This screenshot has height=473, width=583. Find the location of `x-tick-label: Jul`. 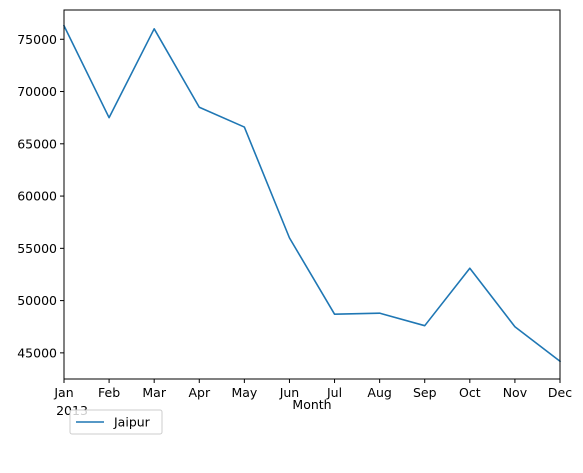

x-tick-label: Jul is located at coordinates (334, 392).